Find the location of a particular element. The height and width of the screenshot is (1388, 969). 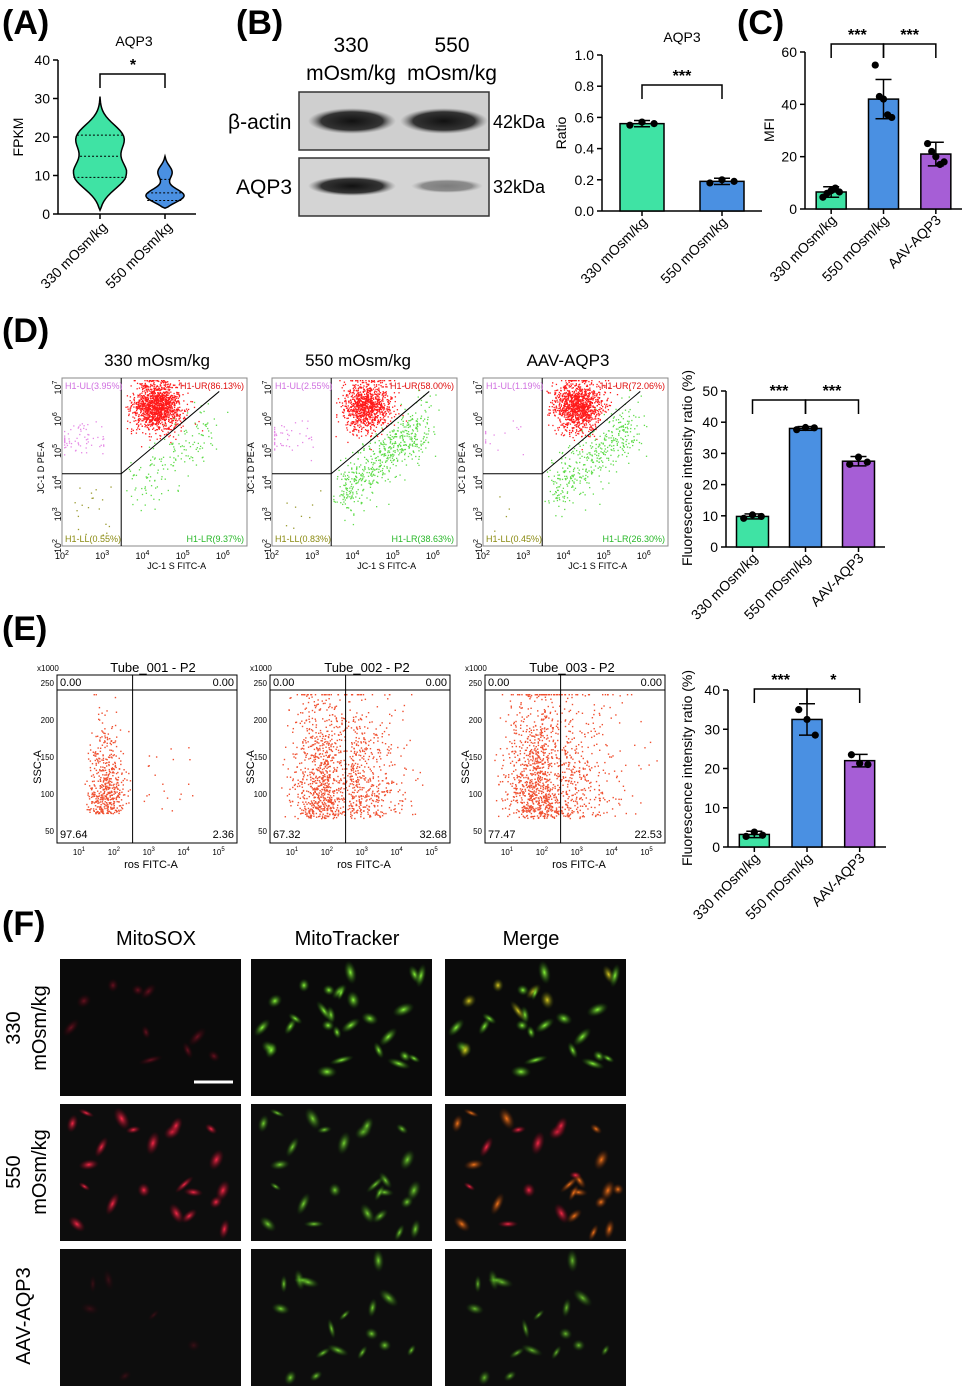

blot-row-label-actin: β-actin is located at coordinates (259, 122).